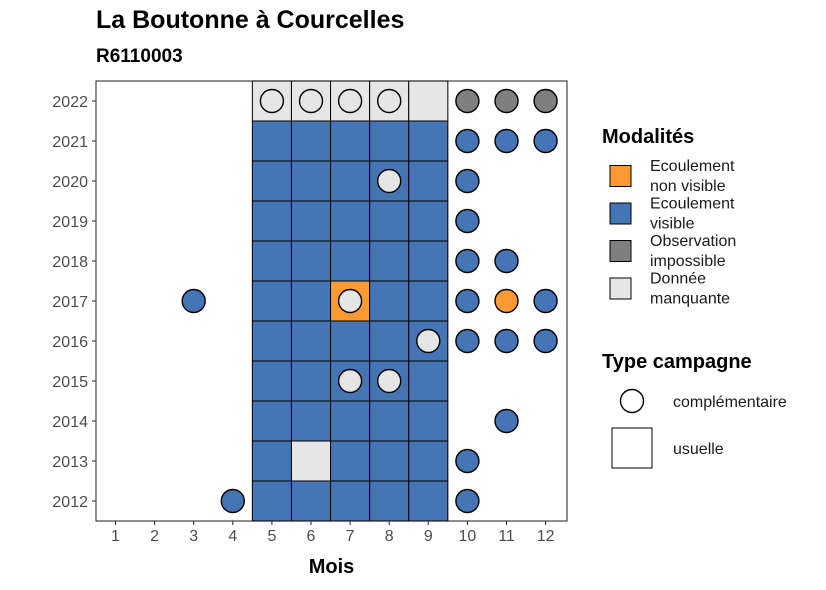 The image size is (826, 590). What do you see at coordinates (115, 536) in the screenshot?
I see `x-tick-label-1: 1` at bounding box center [115, 536].